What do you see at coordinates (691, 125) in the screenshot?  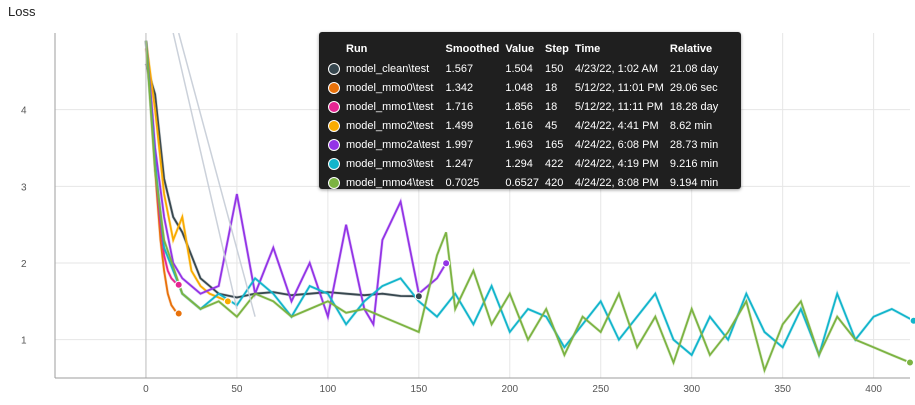 I see `tooltip-relative: 8.62 min` at bounding box center [691, 125].